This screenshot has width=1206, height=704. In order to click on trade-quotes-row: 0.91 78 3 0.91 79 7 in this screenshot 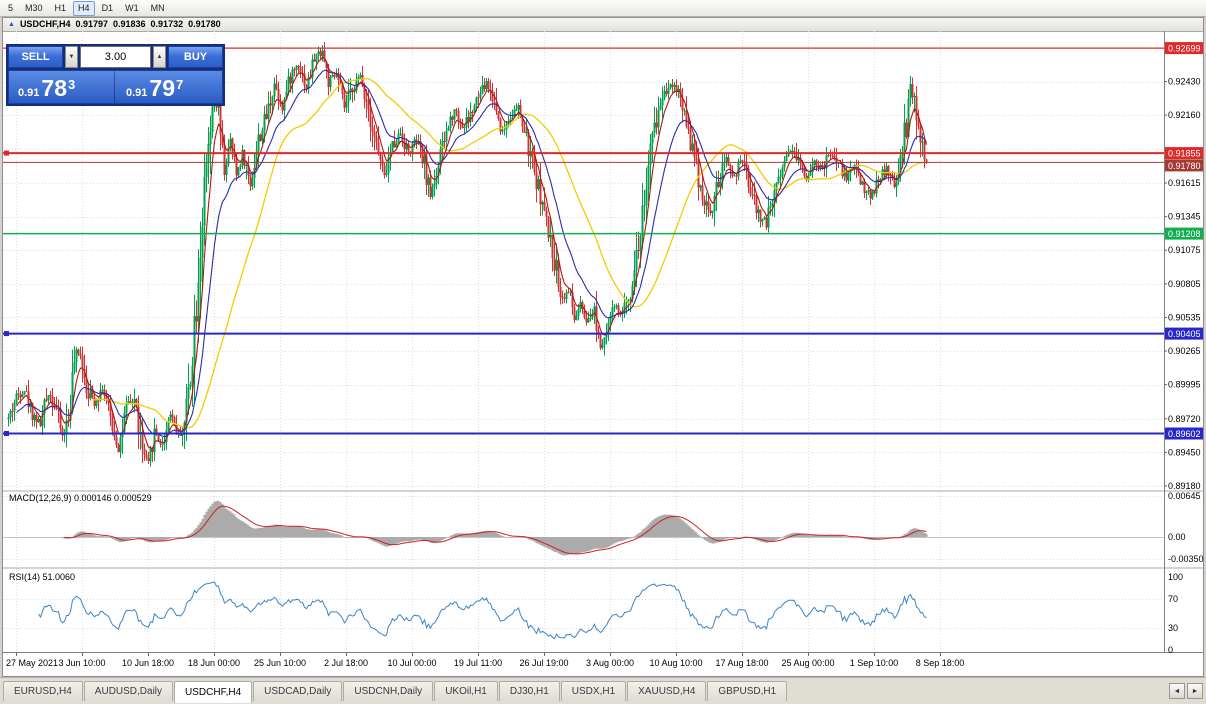, I will do `click(115, 87)`.